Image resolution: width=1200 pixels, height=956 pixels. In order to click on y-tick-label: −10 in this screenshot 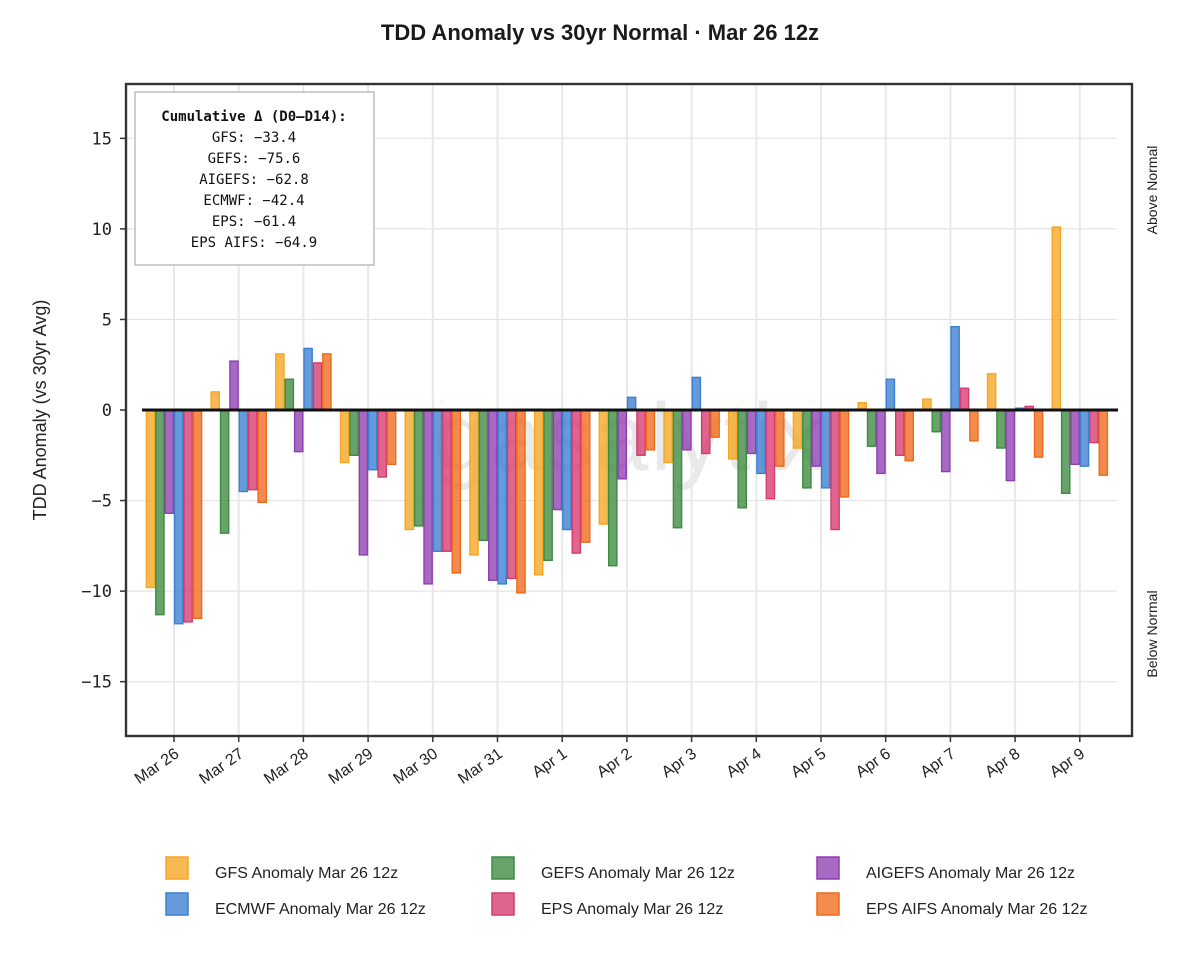, I will do `click(96, 592)`.